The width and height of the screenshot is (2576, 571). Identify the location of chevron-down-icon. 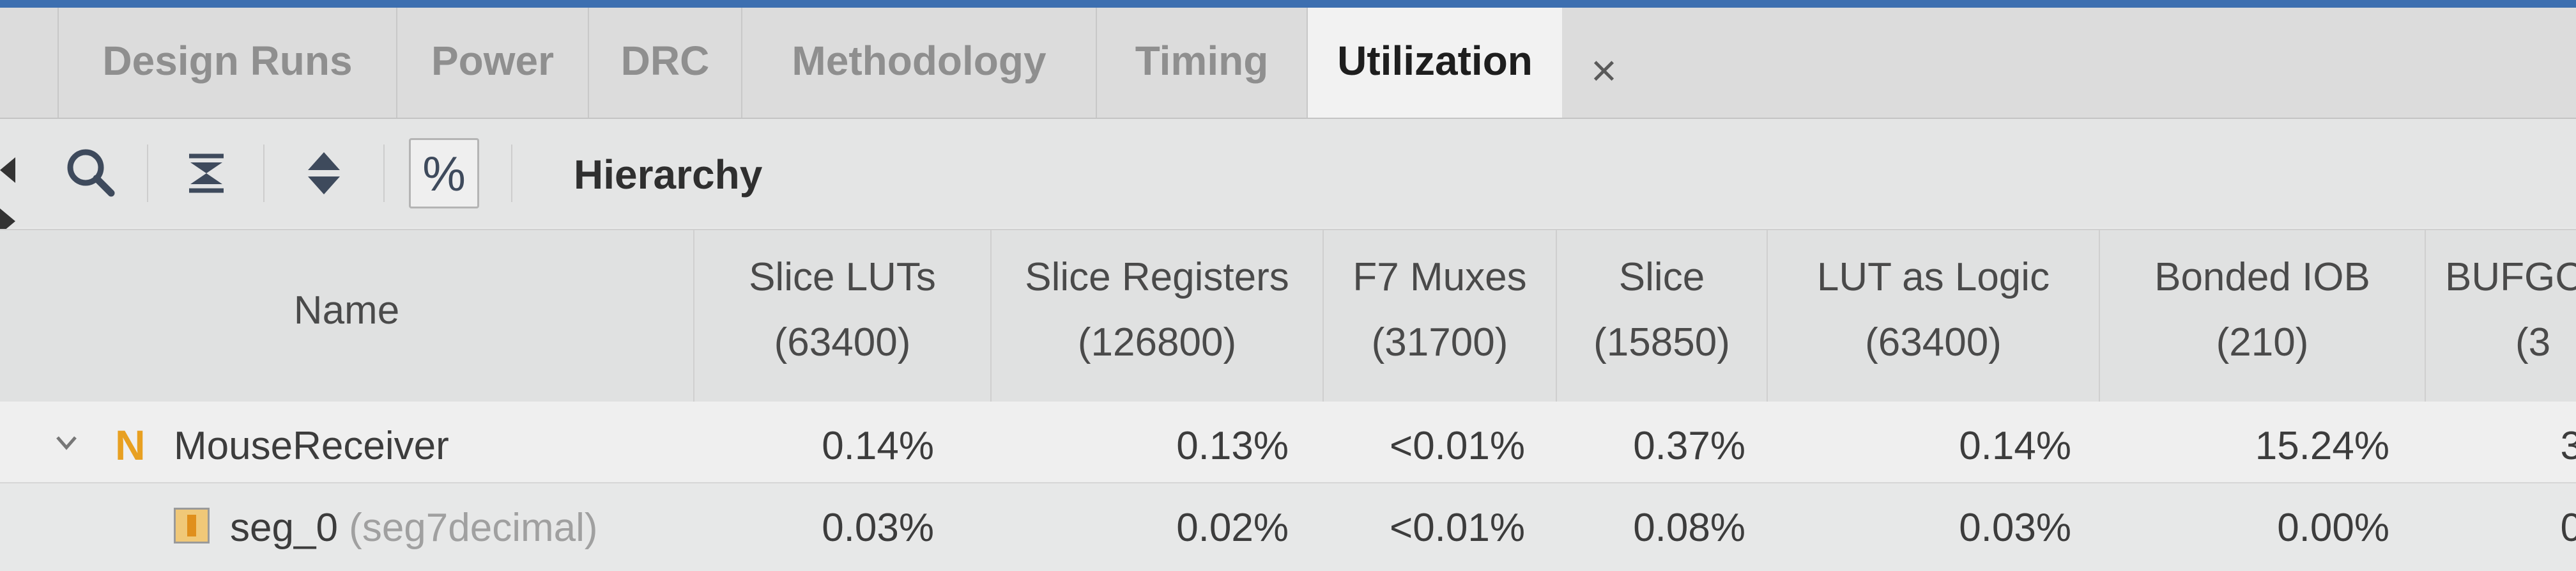
(66, 442).